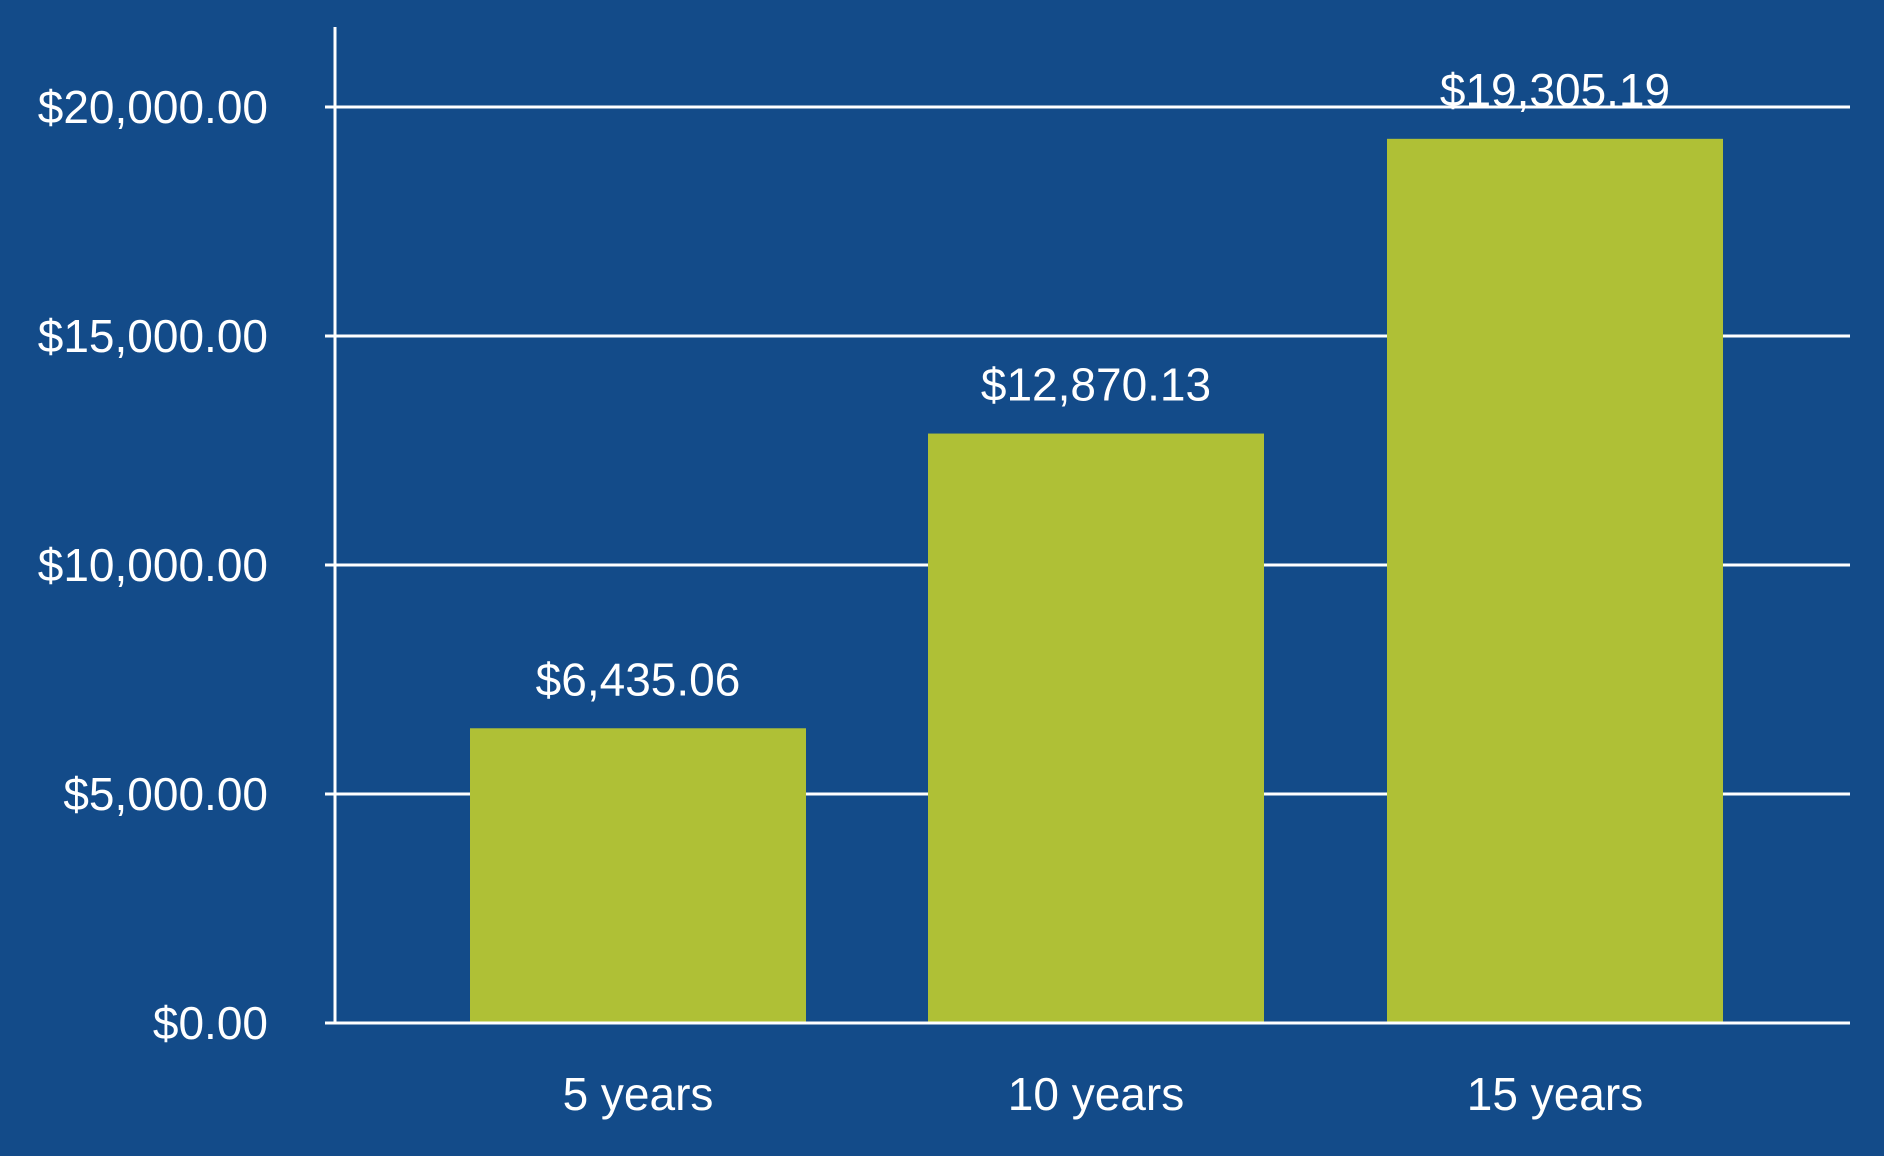 The height and width of the screenshot is (1156, 1884). I want to click on y-tick-label: $20,000.00, so click(153, 107).